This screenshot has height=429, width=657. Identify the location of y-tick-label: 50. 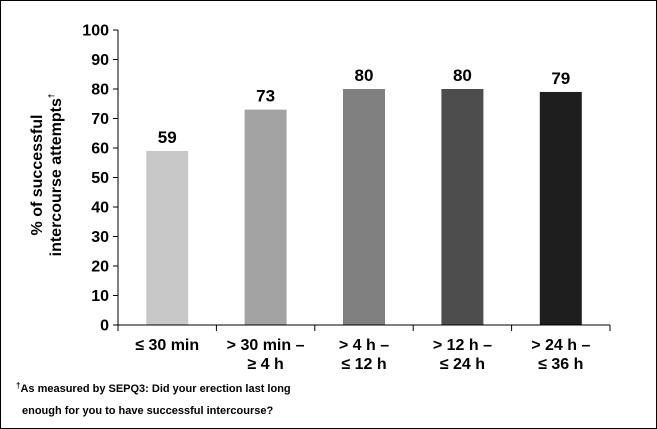
(100, 178).